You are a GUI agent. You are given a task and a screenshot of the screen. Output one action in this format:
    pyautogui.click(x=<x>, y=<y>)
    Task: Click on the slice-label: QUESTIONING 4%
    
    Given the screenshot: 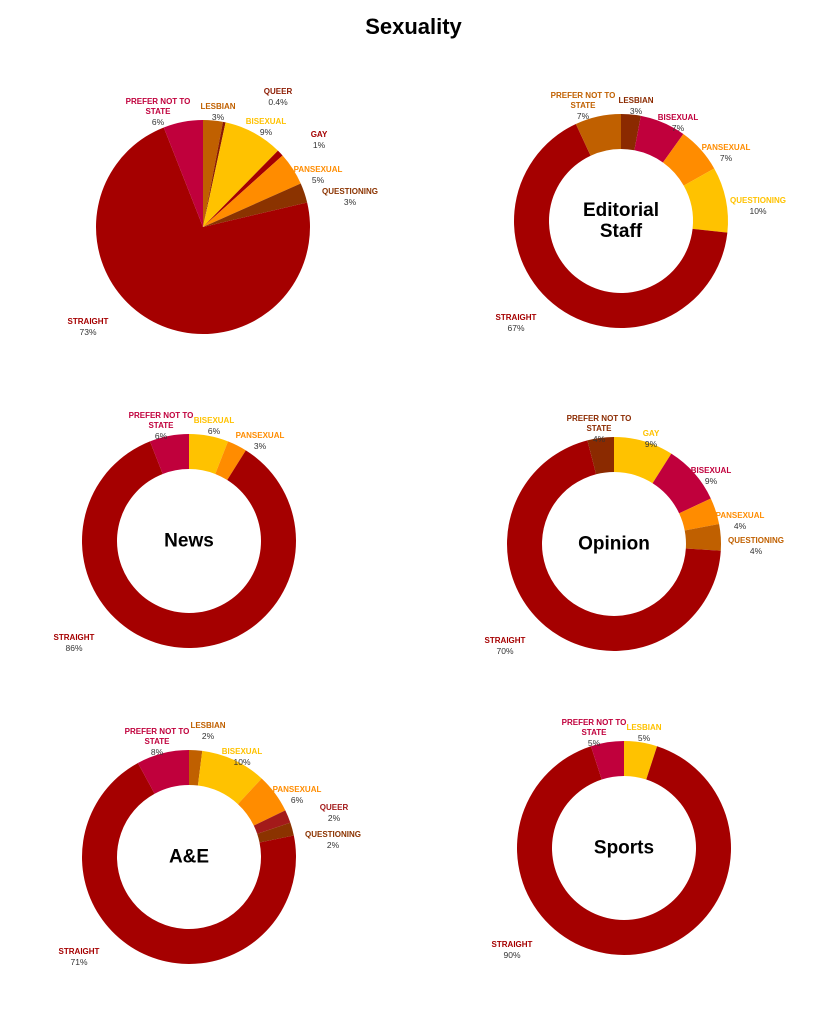 What is the action you would take?
    pyautogui.click(x=756, y=546)
    